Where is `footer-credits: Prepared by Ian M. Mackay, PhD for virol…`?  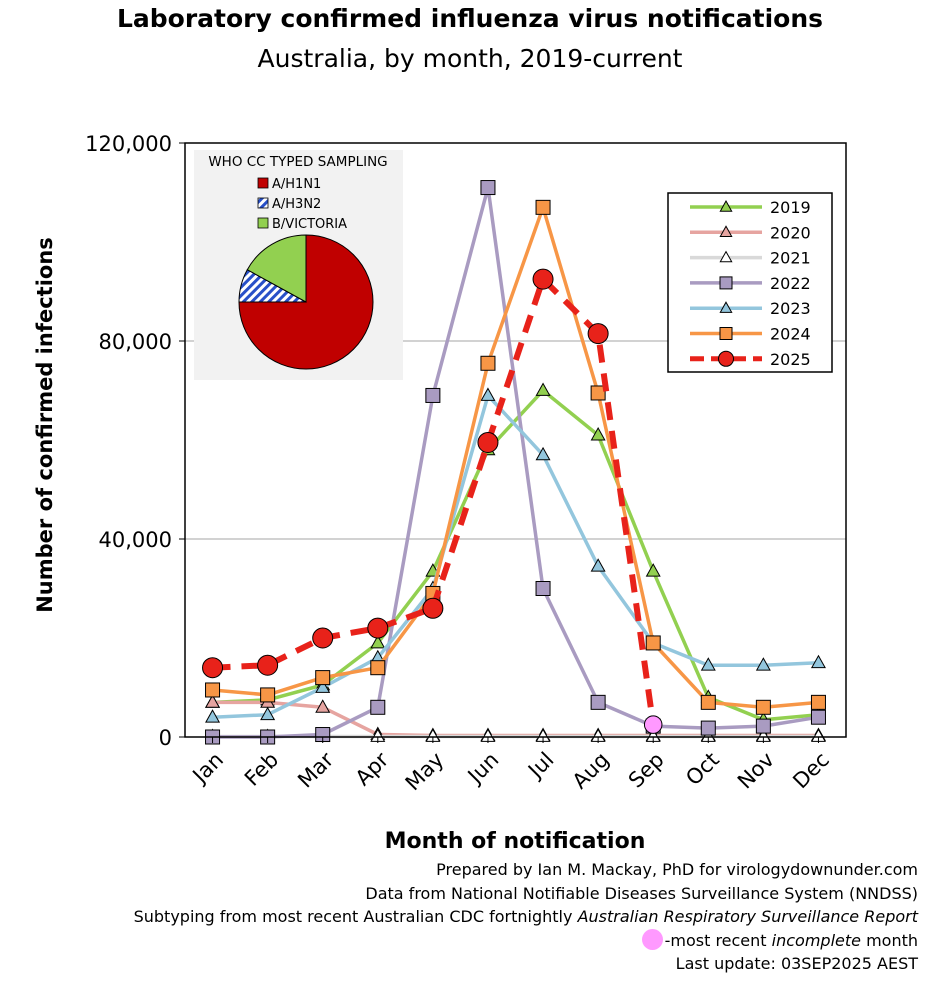 footer-credits: Prepared by Ian M. Mackay, PhD for virol… is located at coordinates (526, 917).